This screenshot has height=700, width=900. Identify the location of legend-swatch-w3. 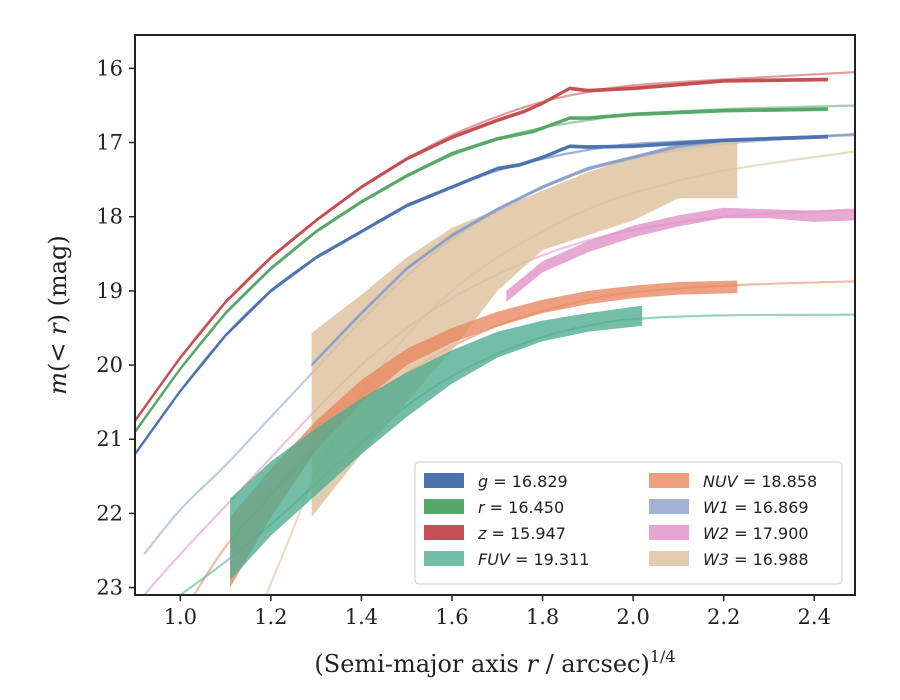
(669, 558).